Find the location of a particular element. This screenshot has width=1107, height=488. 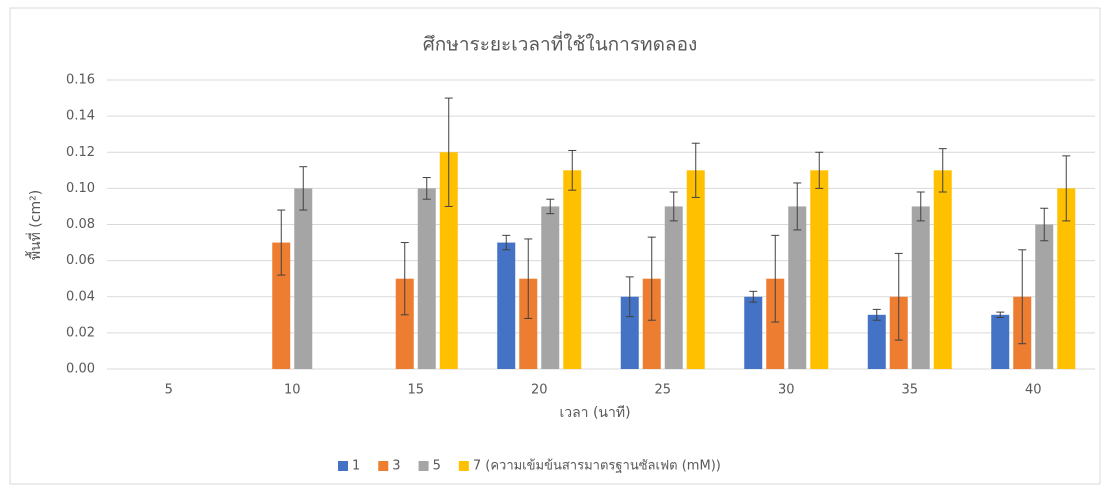

y-tick-label: 0.06 is located at coordinates (80, 260).